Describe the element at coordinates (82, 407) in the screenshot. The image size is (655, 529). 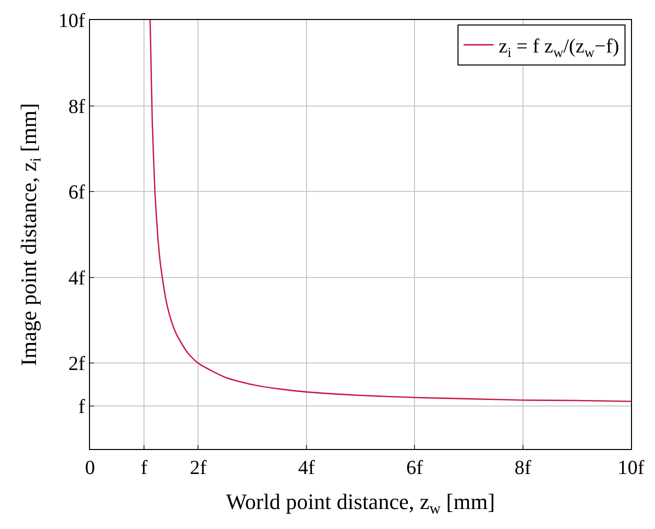
I see `y-tick-label: f` at that location.